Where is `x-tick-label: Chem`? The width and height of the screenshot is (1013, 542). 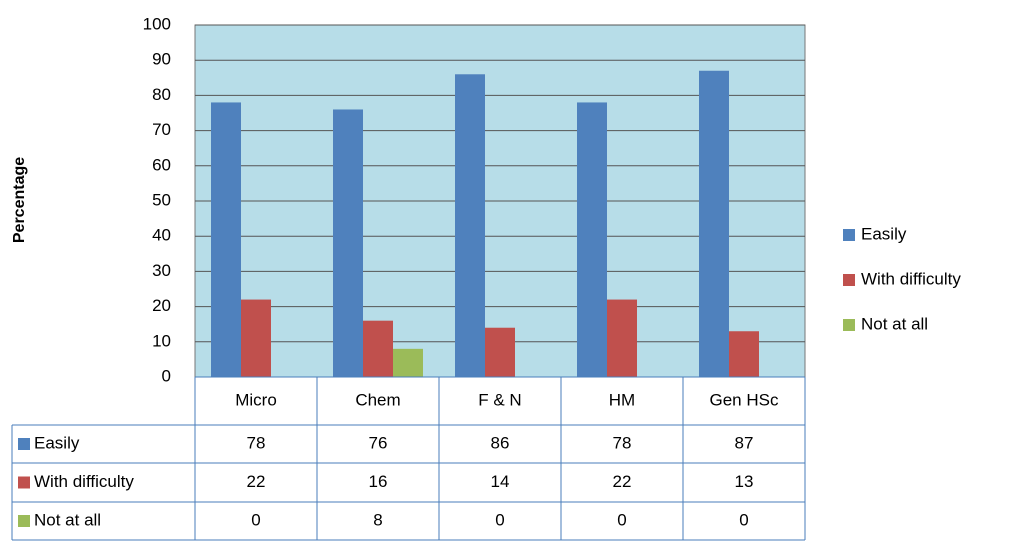
x-tick-label: Chem is located at coordinates (377, 399).